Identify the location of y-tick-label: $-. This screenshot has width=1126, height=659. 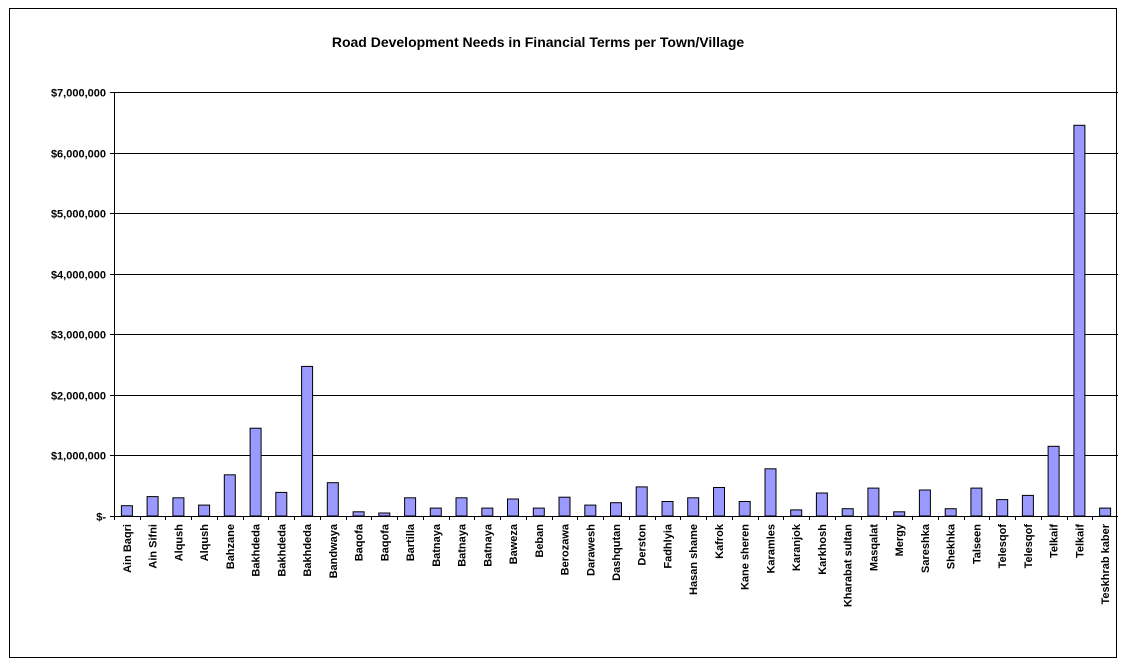
(101, 518).